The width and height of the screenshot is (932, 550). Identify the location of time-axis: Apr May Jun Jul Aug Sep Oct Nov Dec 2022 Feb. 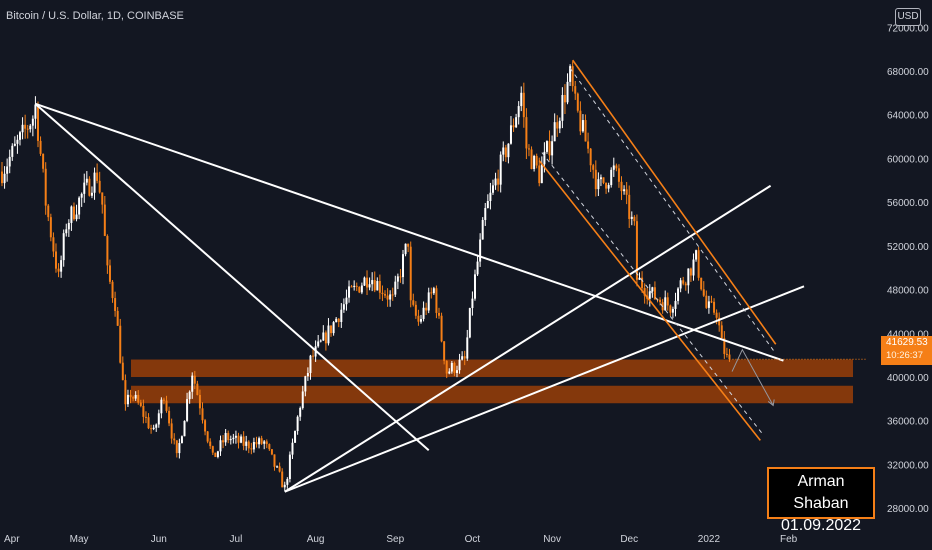
(466, 540).